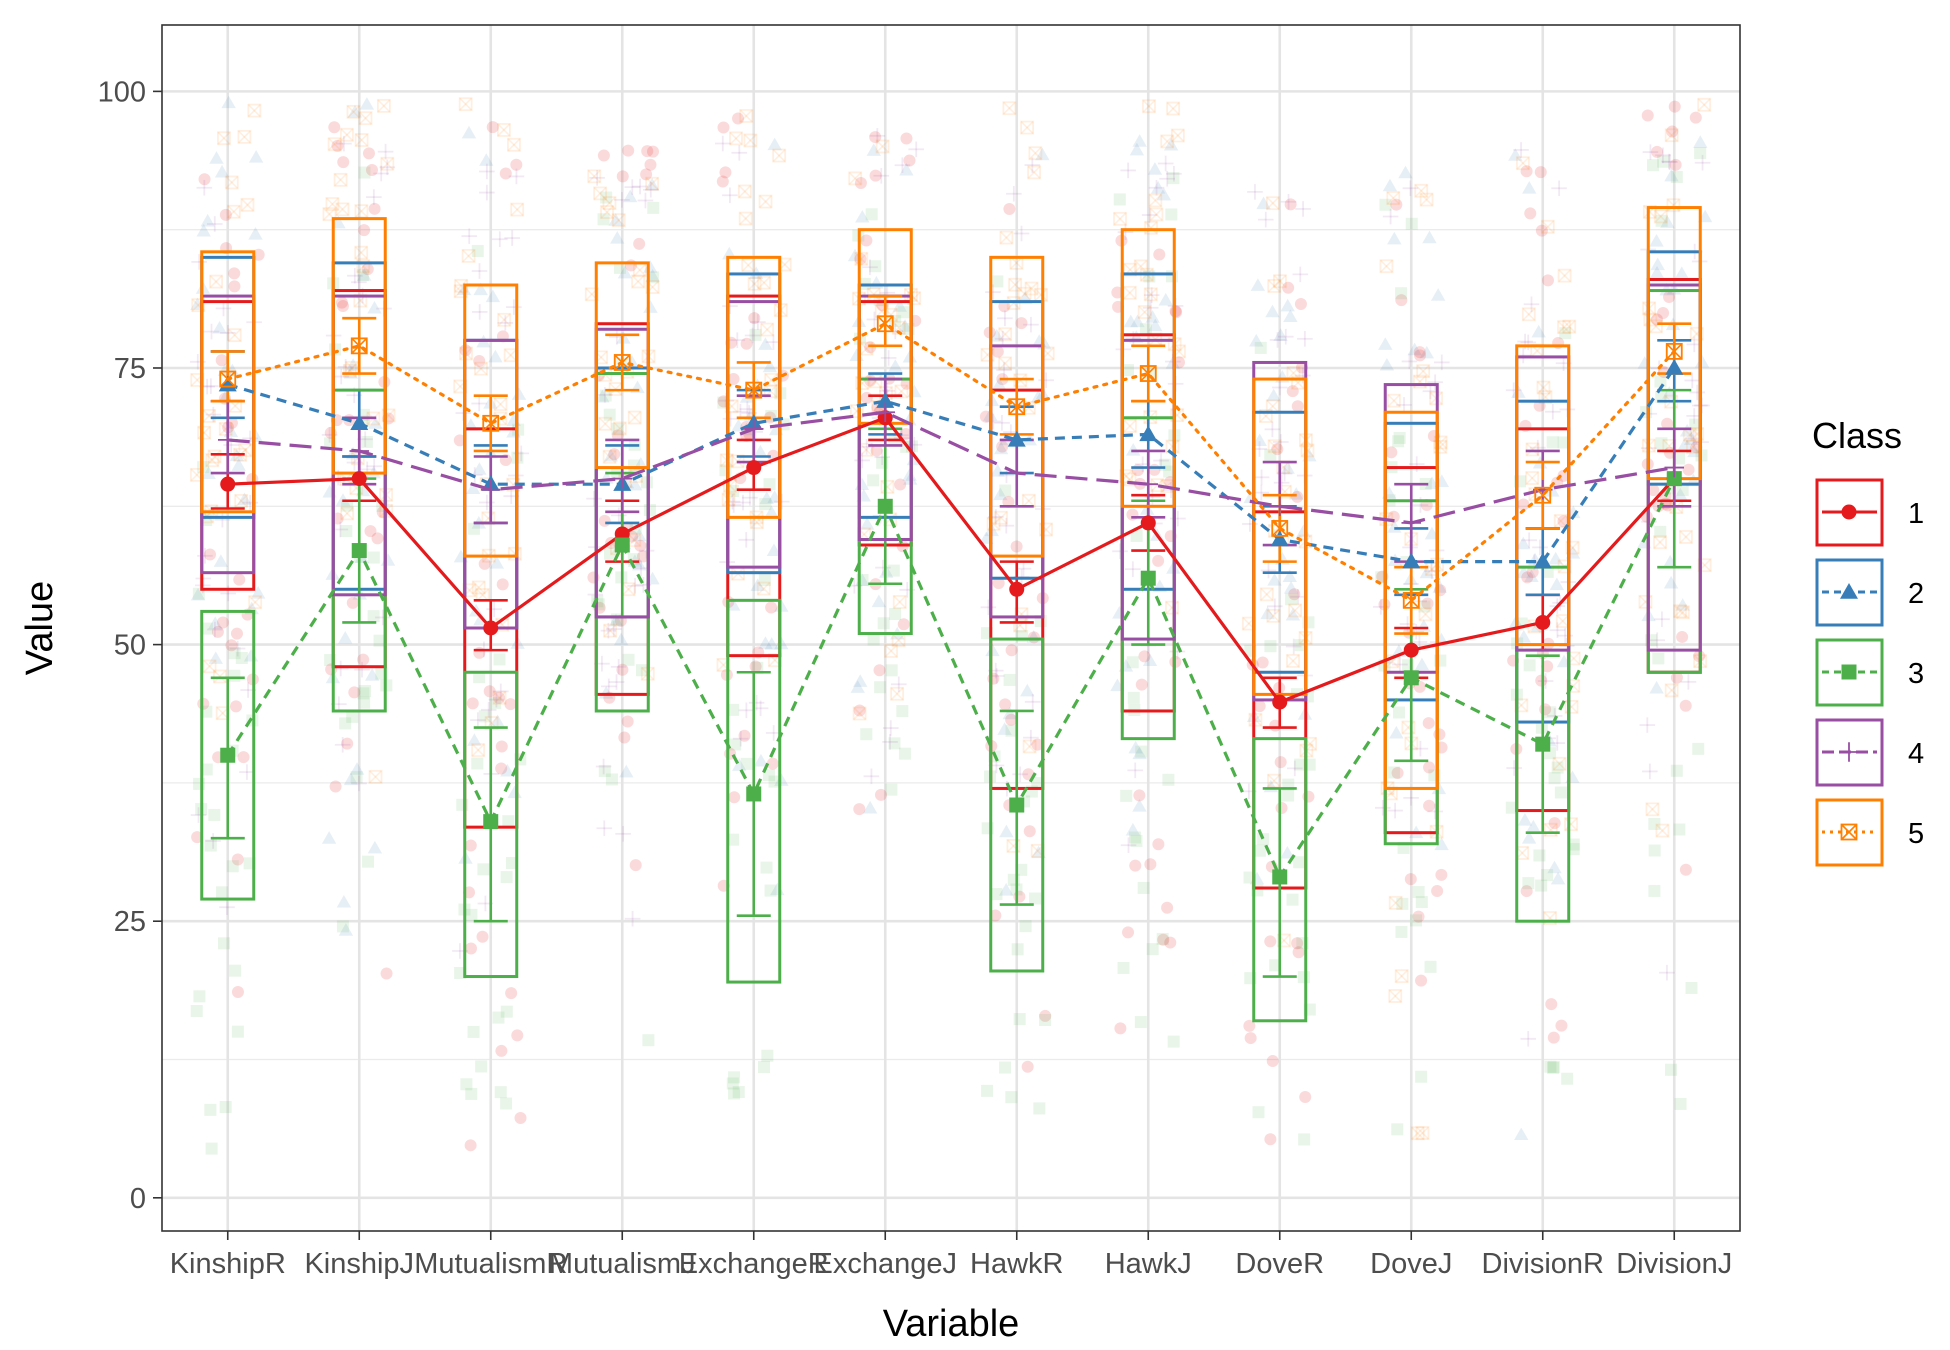  Describe the element at coordinates (1849, 672) in the screenshot. I see `legend-key-marker` at that location.